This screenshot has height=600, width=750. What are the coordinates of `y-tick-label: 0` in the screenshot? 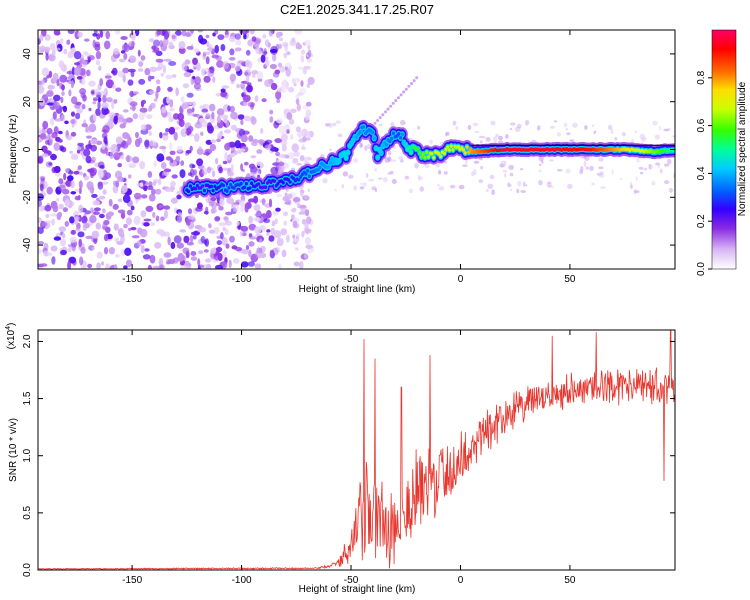 It's located at (27, 149).